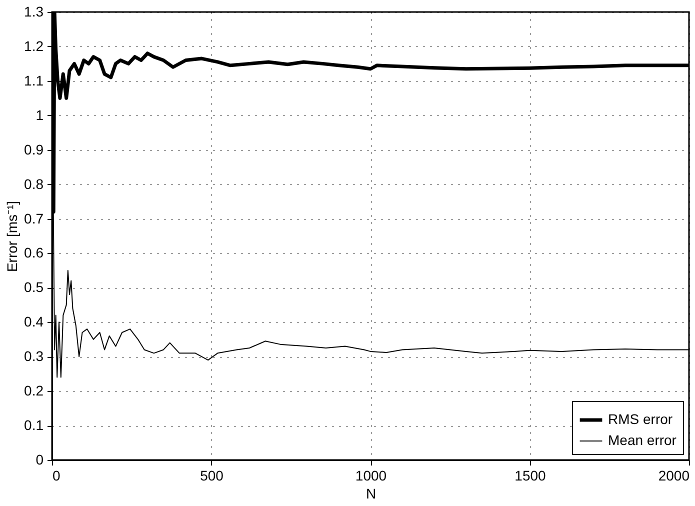 This screenshot has height=506, width=695. What do you see at coordinates (642, 440) in the screenshot?
I see `legend-label: Mean error` at bounding box center [642, 440].